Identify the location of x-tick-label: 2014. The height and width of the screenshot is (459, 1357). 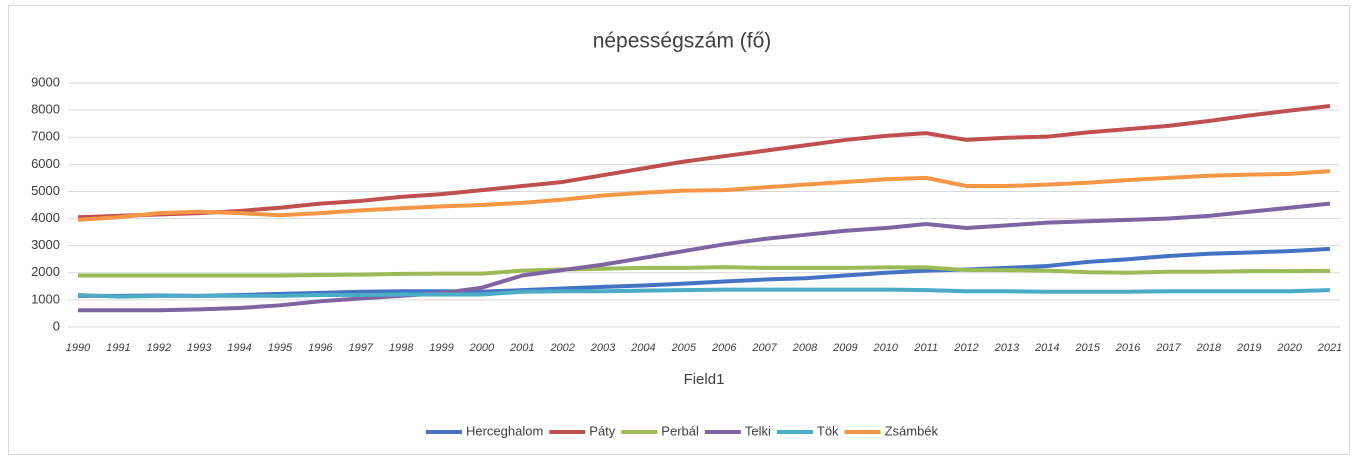
(1046, 348).